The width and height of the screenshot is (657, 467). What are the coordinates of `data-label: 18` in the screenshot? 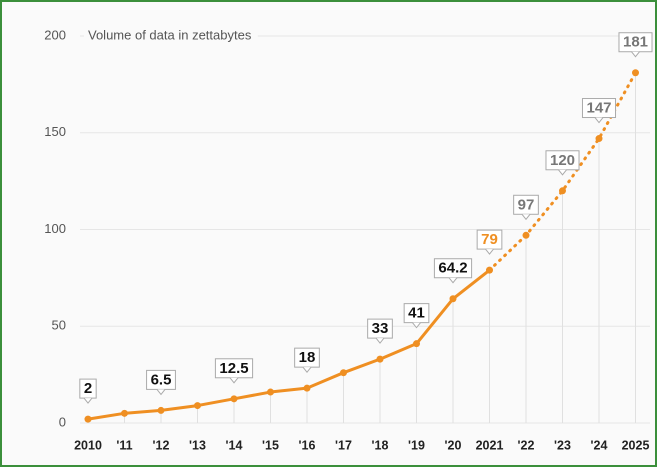 It's located at (307, 360).